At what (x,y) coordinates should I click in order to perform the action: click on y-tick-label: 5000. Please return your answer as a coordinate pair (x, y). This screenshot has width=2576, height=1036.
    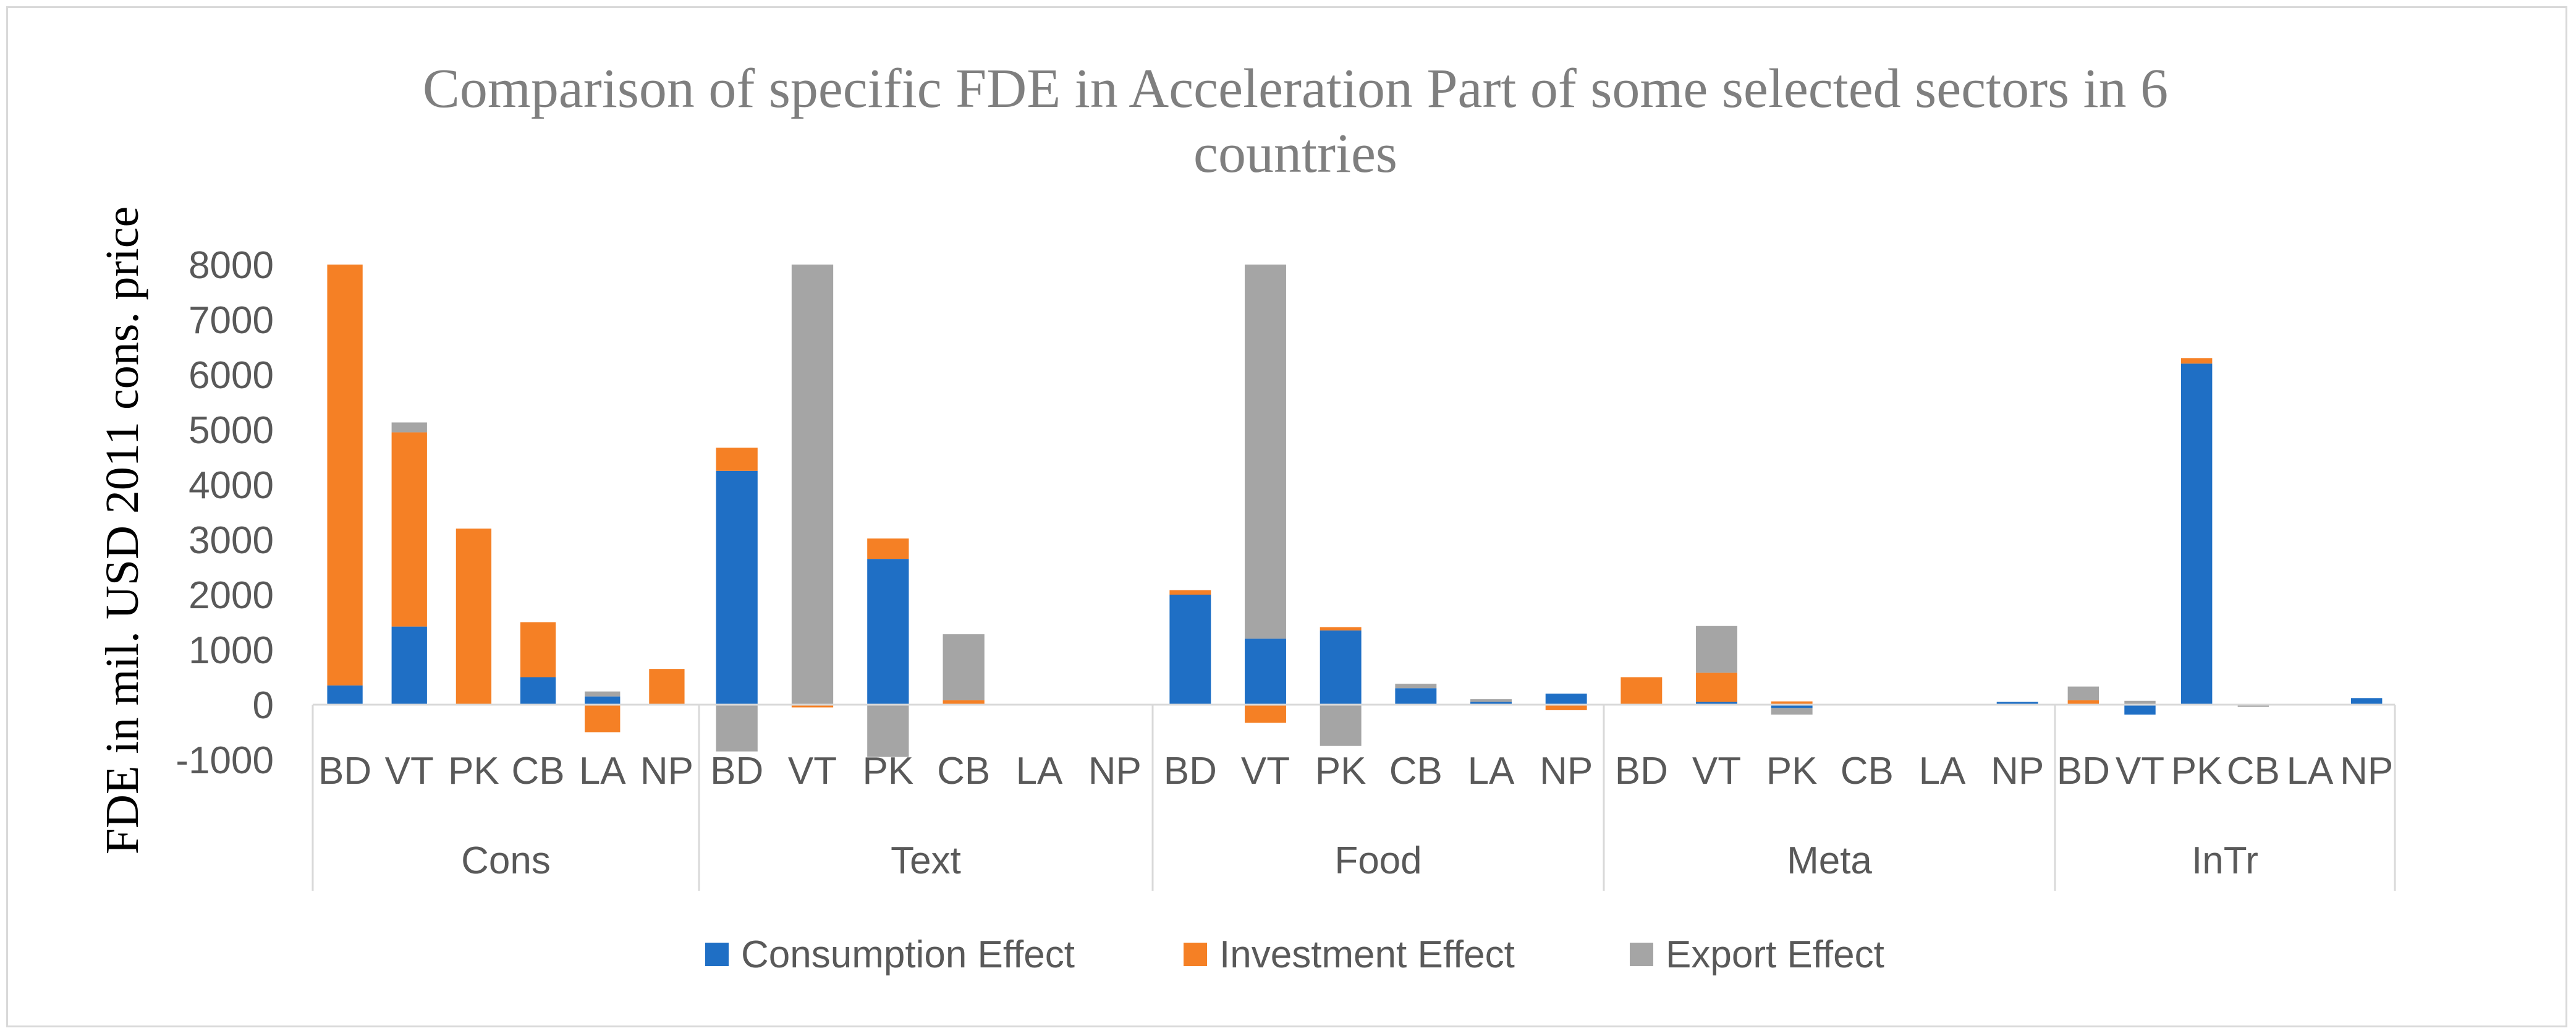
    Looking at the image, I should click on (231, 430).